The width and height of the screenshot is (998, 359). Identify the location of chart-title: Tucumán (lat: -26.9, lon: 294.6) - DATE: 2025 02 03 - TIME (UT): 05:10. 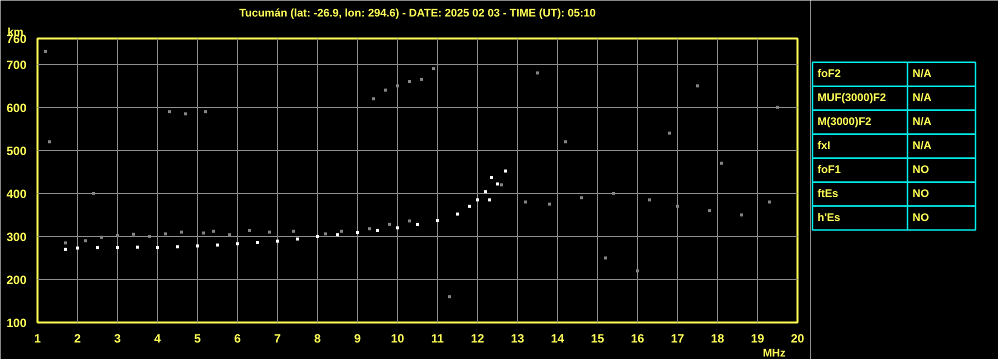
(417, 14).